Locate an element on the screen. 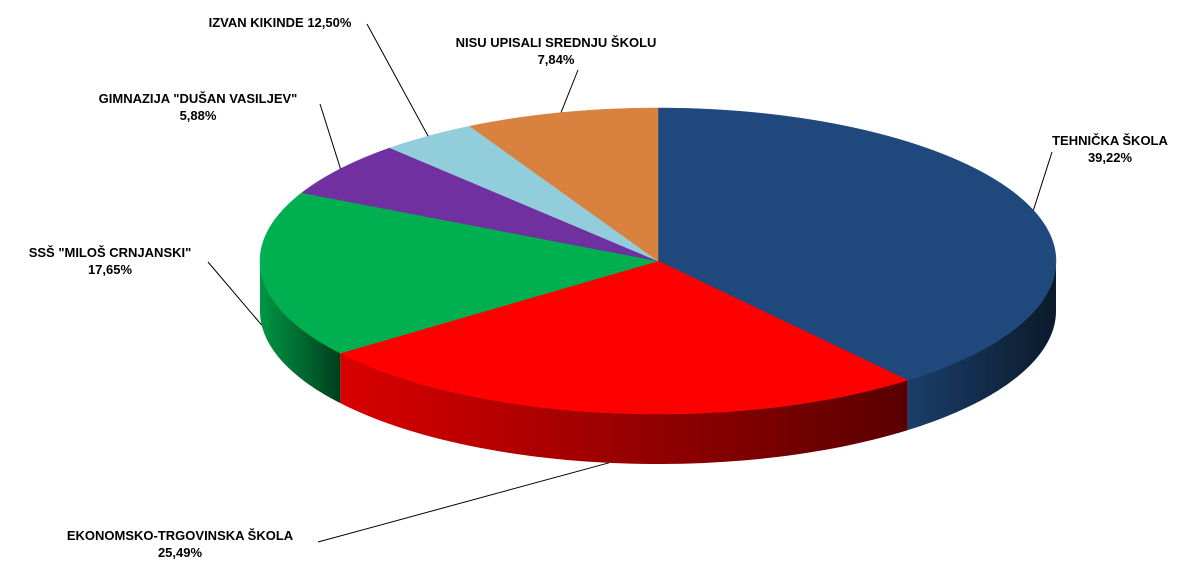 The width and height of the screenshot is (1196, 572). slice-label-value-2: 17,65% is located at coordinates (110, 269).